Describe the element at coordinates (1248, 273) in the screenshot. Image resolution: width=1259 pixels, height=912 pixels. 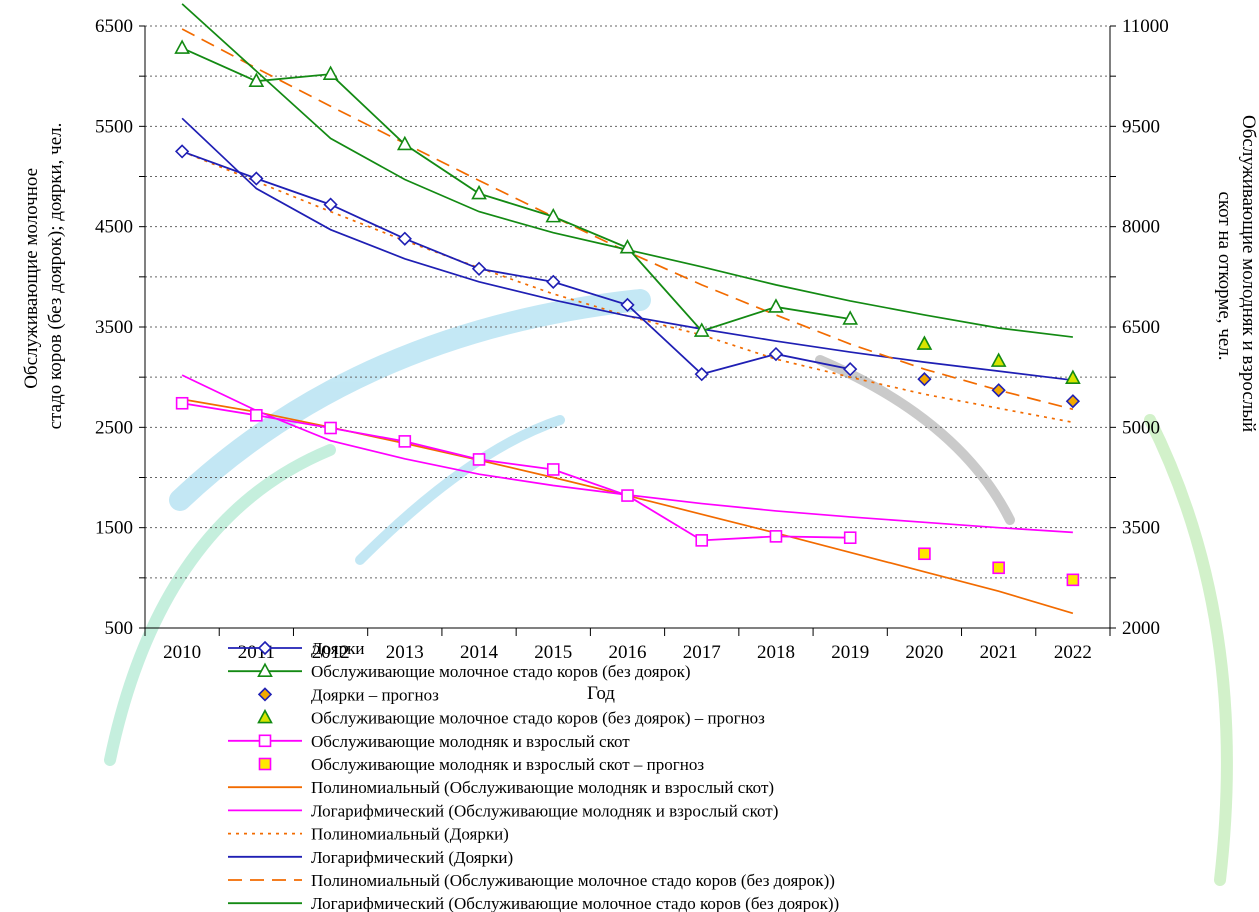
I see `right-axis-title-line-1: Обслуживающие молодняк и взрослый` at that location.